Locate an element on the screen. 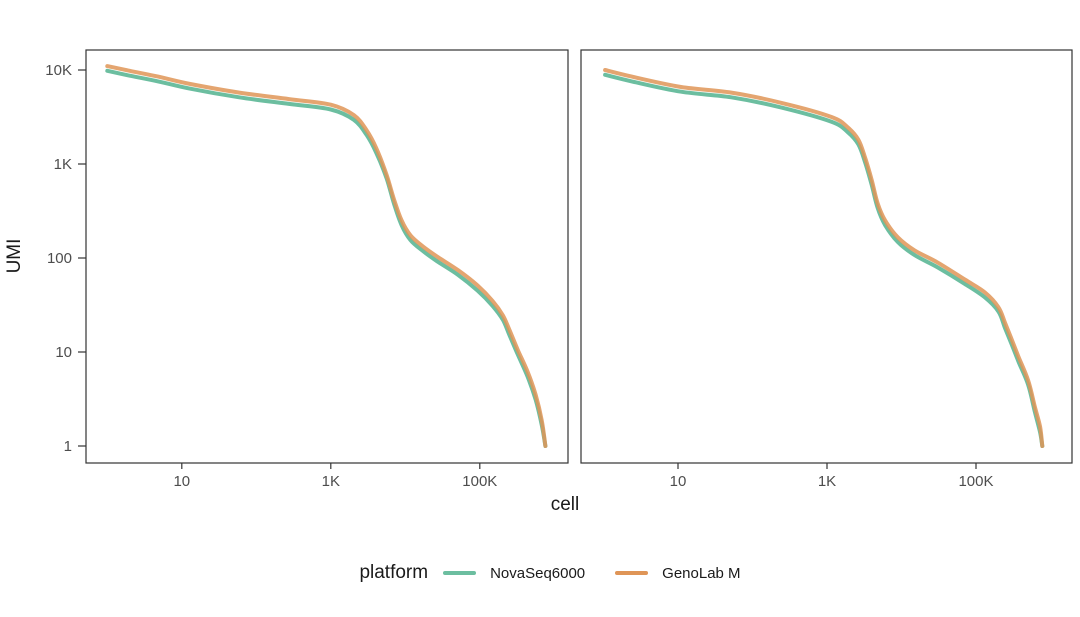 This screenshot has height=617, width=1080. genolab-m-line-swatch is located at coordinates (632, 573).